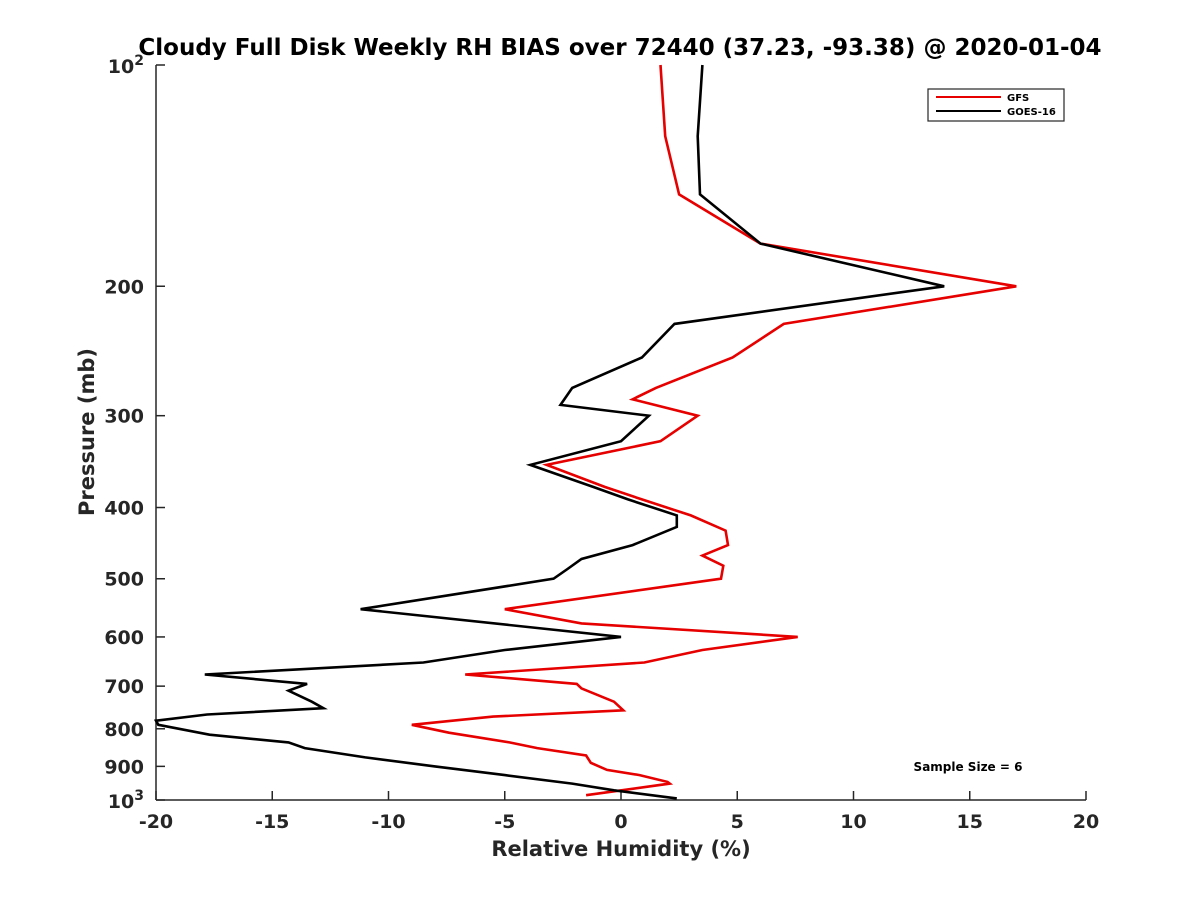 The height and width of the screenshot is (900, 1200). I want to click on legend-label-goes16: GOES-16, so click(1031, 112).